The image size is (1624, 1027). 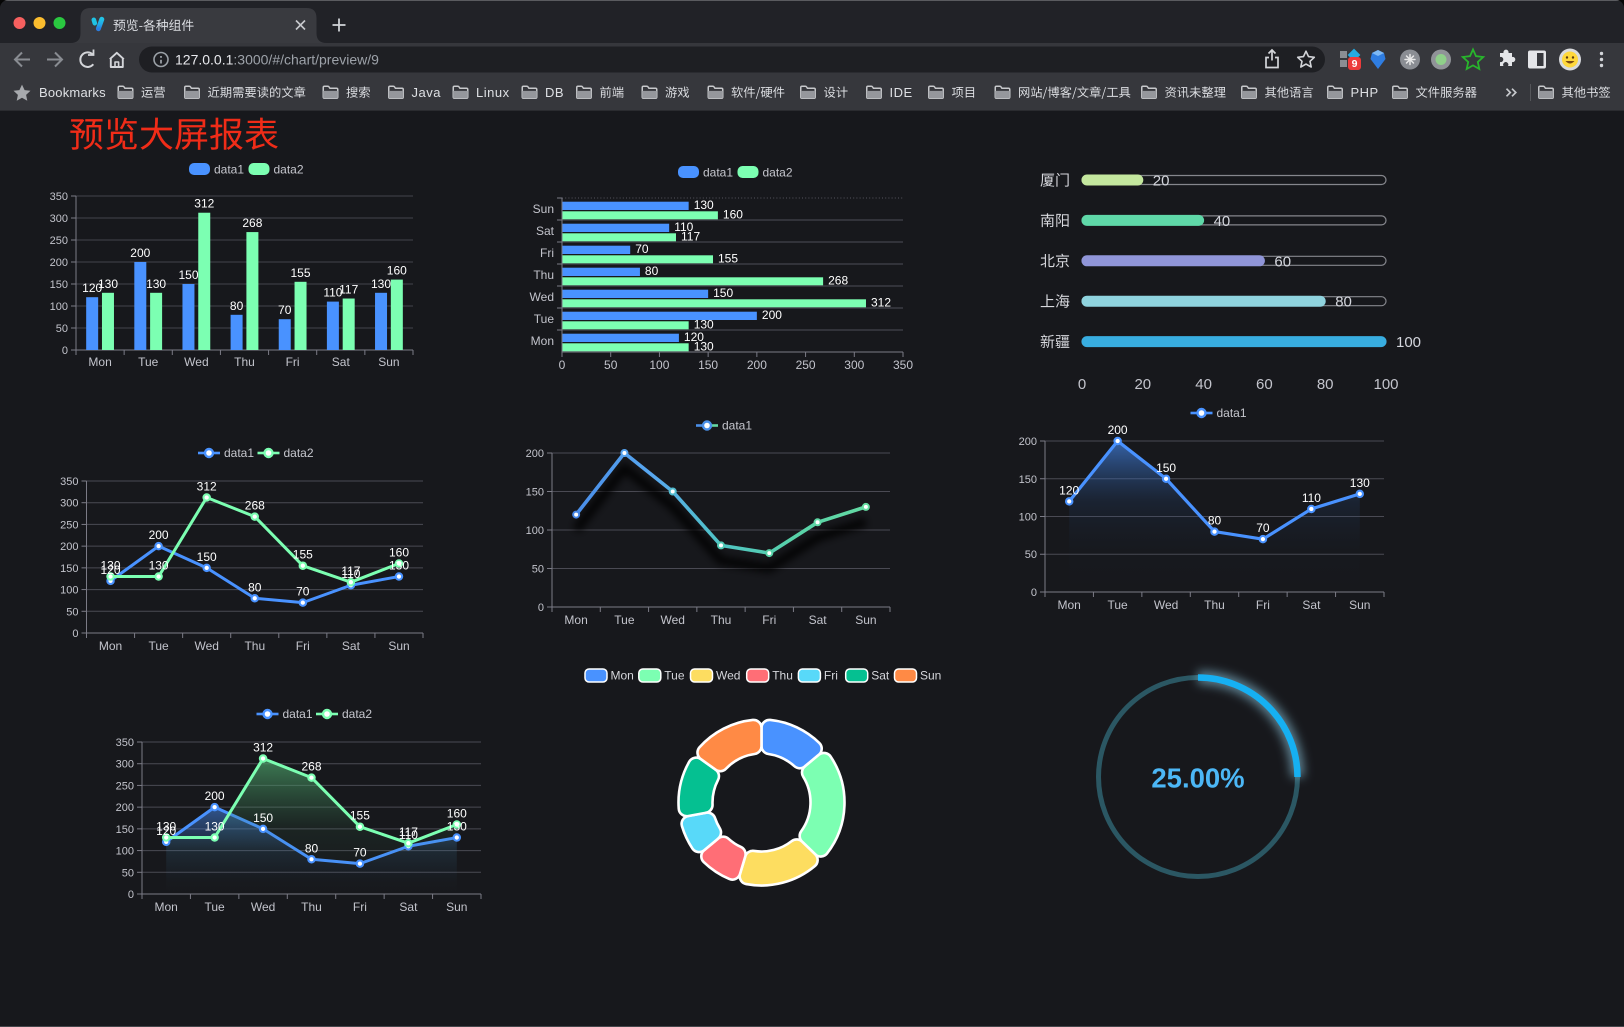 I want to click on svg-text: PHP, so click(x=1365, y=92).